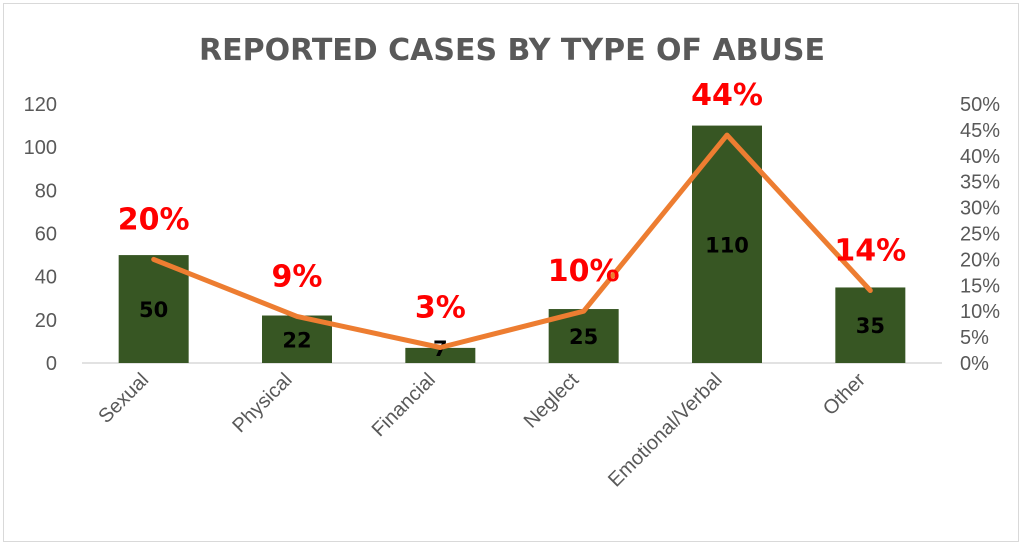  I want to click on right-tick-label: 15%, so click(980, 286).